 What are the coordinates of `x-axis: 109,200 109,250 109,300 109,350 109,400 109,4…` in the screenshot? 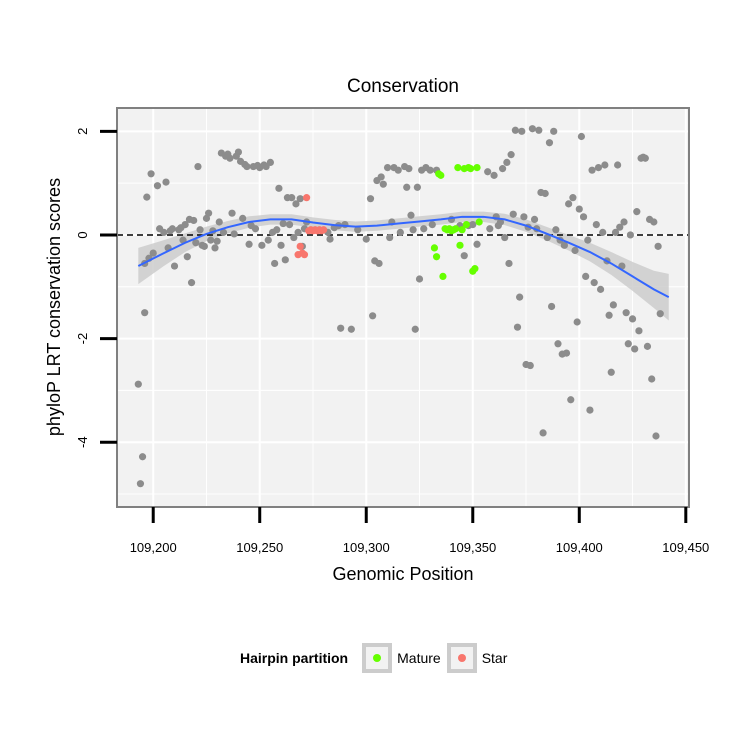 It's located at (419, 531).